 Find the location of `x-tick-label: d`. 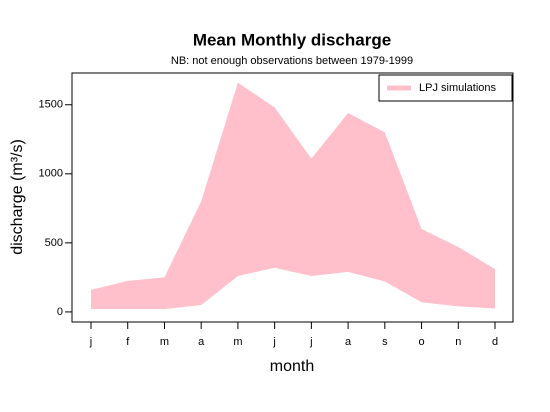

x-tick-label: d is located at coordinates (495, 342).